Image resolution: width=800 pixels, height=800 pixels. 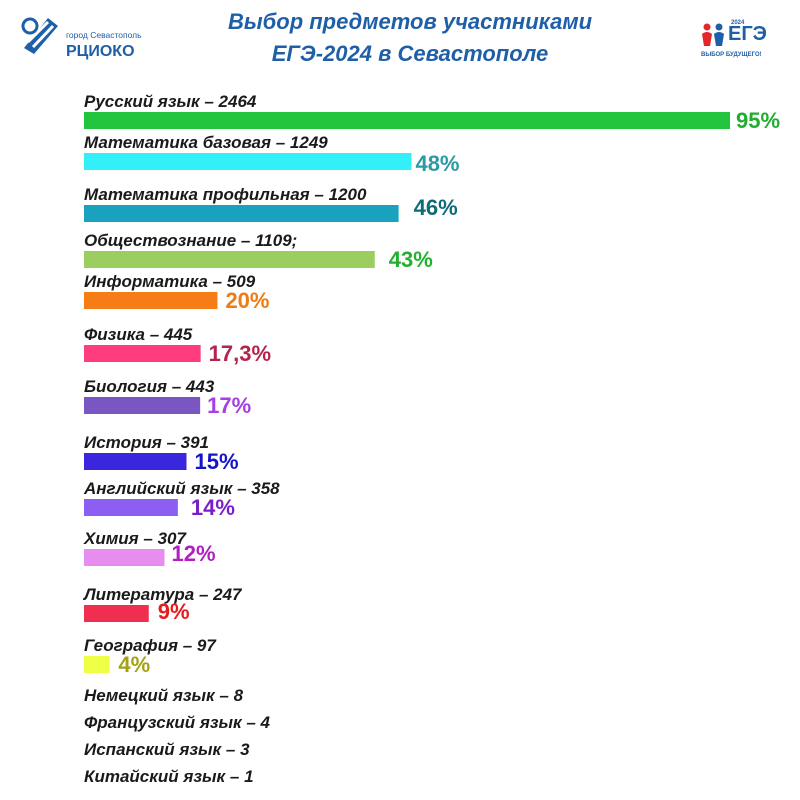 I want to click on bar-label: Русский язык – 2464, so click(x=170, y=101).